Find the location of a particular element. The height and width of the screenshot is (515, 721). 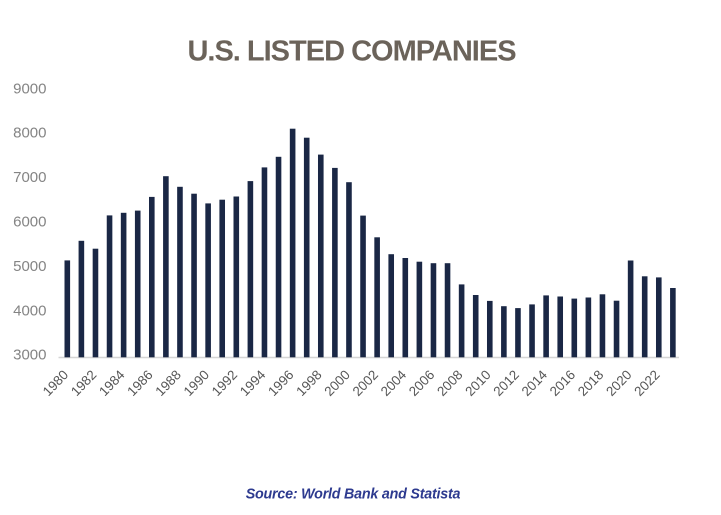

svg-text: 9000 is located at coordinates (29, 88).